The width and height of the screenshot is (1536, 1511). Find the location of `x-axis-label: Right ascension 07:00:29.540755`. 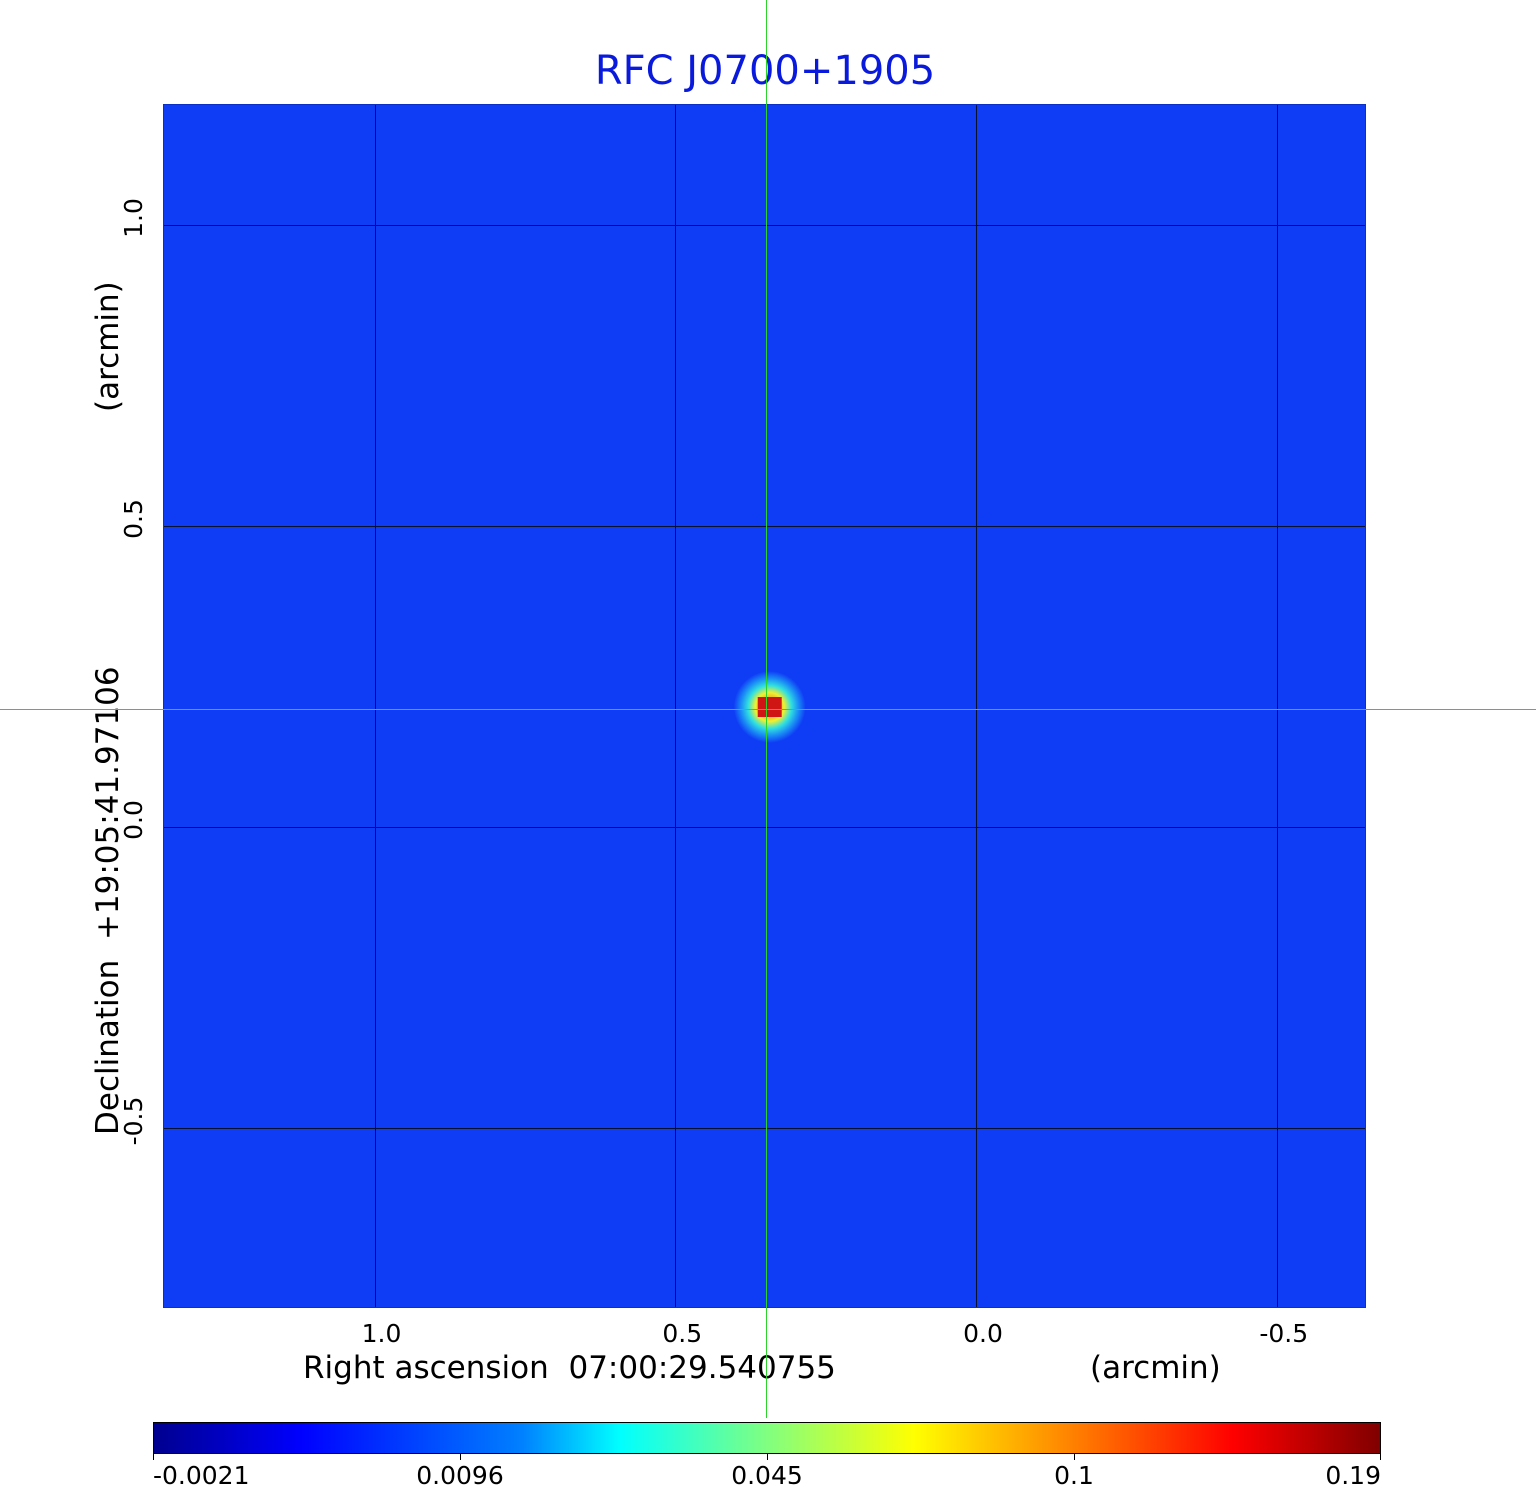

x-axis-label: Right ascension 07:00:29.540755 is located at coordinates (569, 1368).